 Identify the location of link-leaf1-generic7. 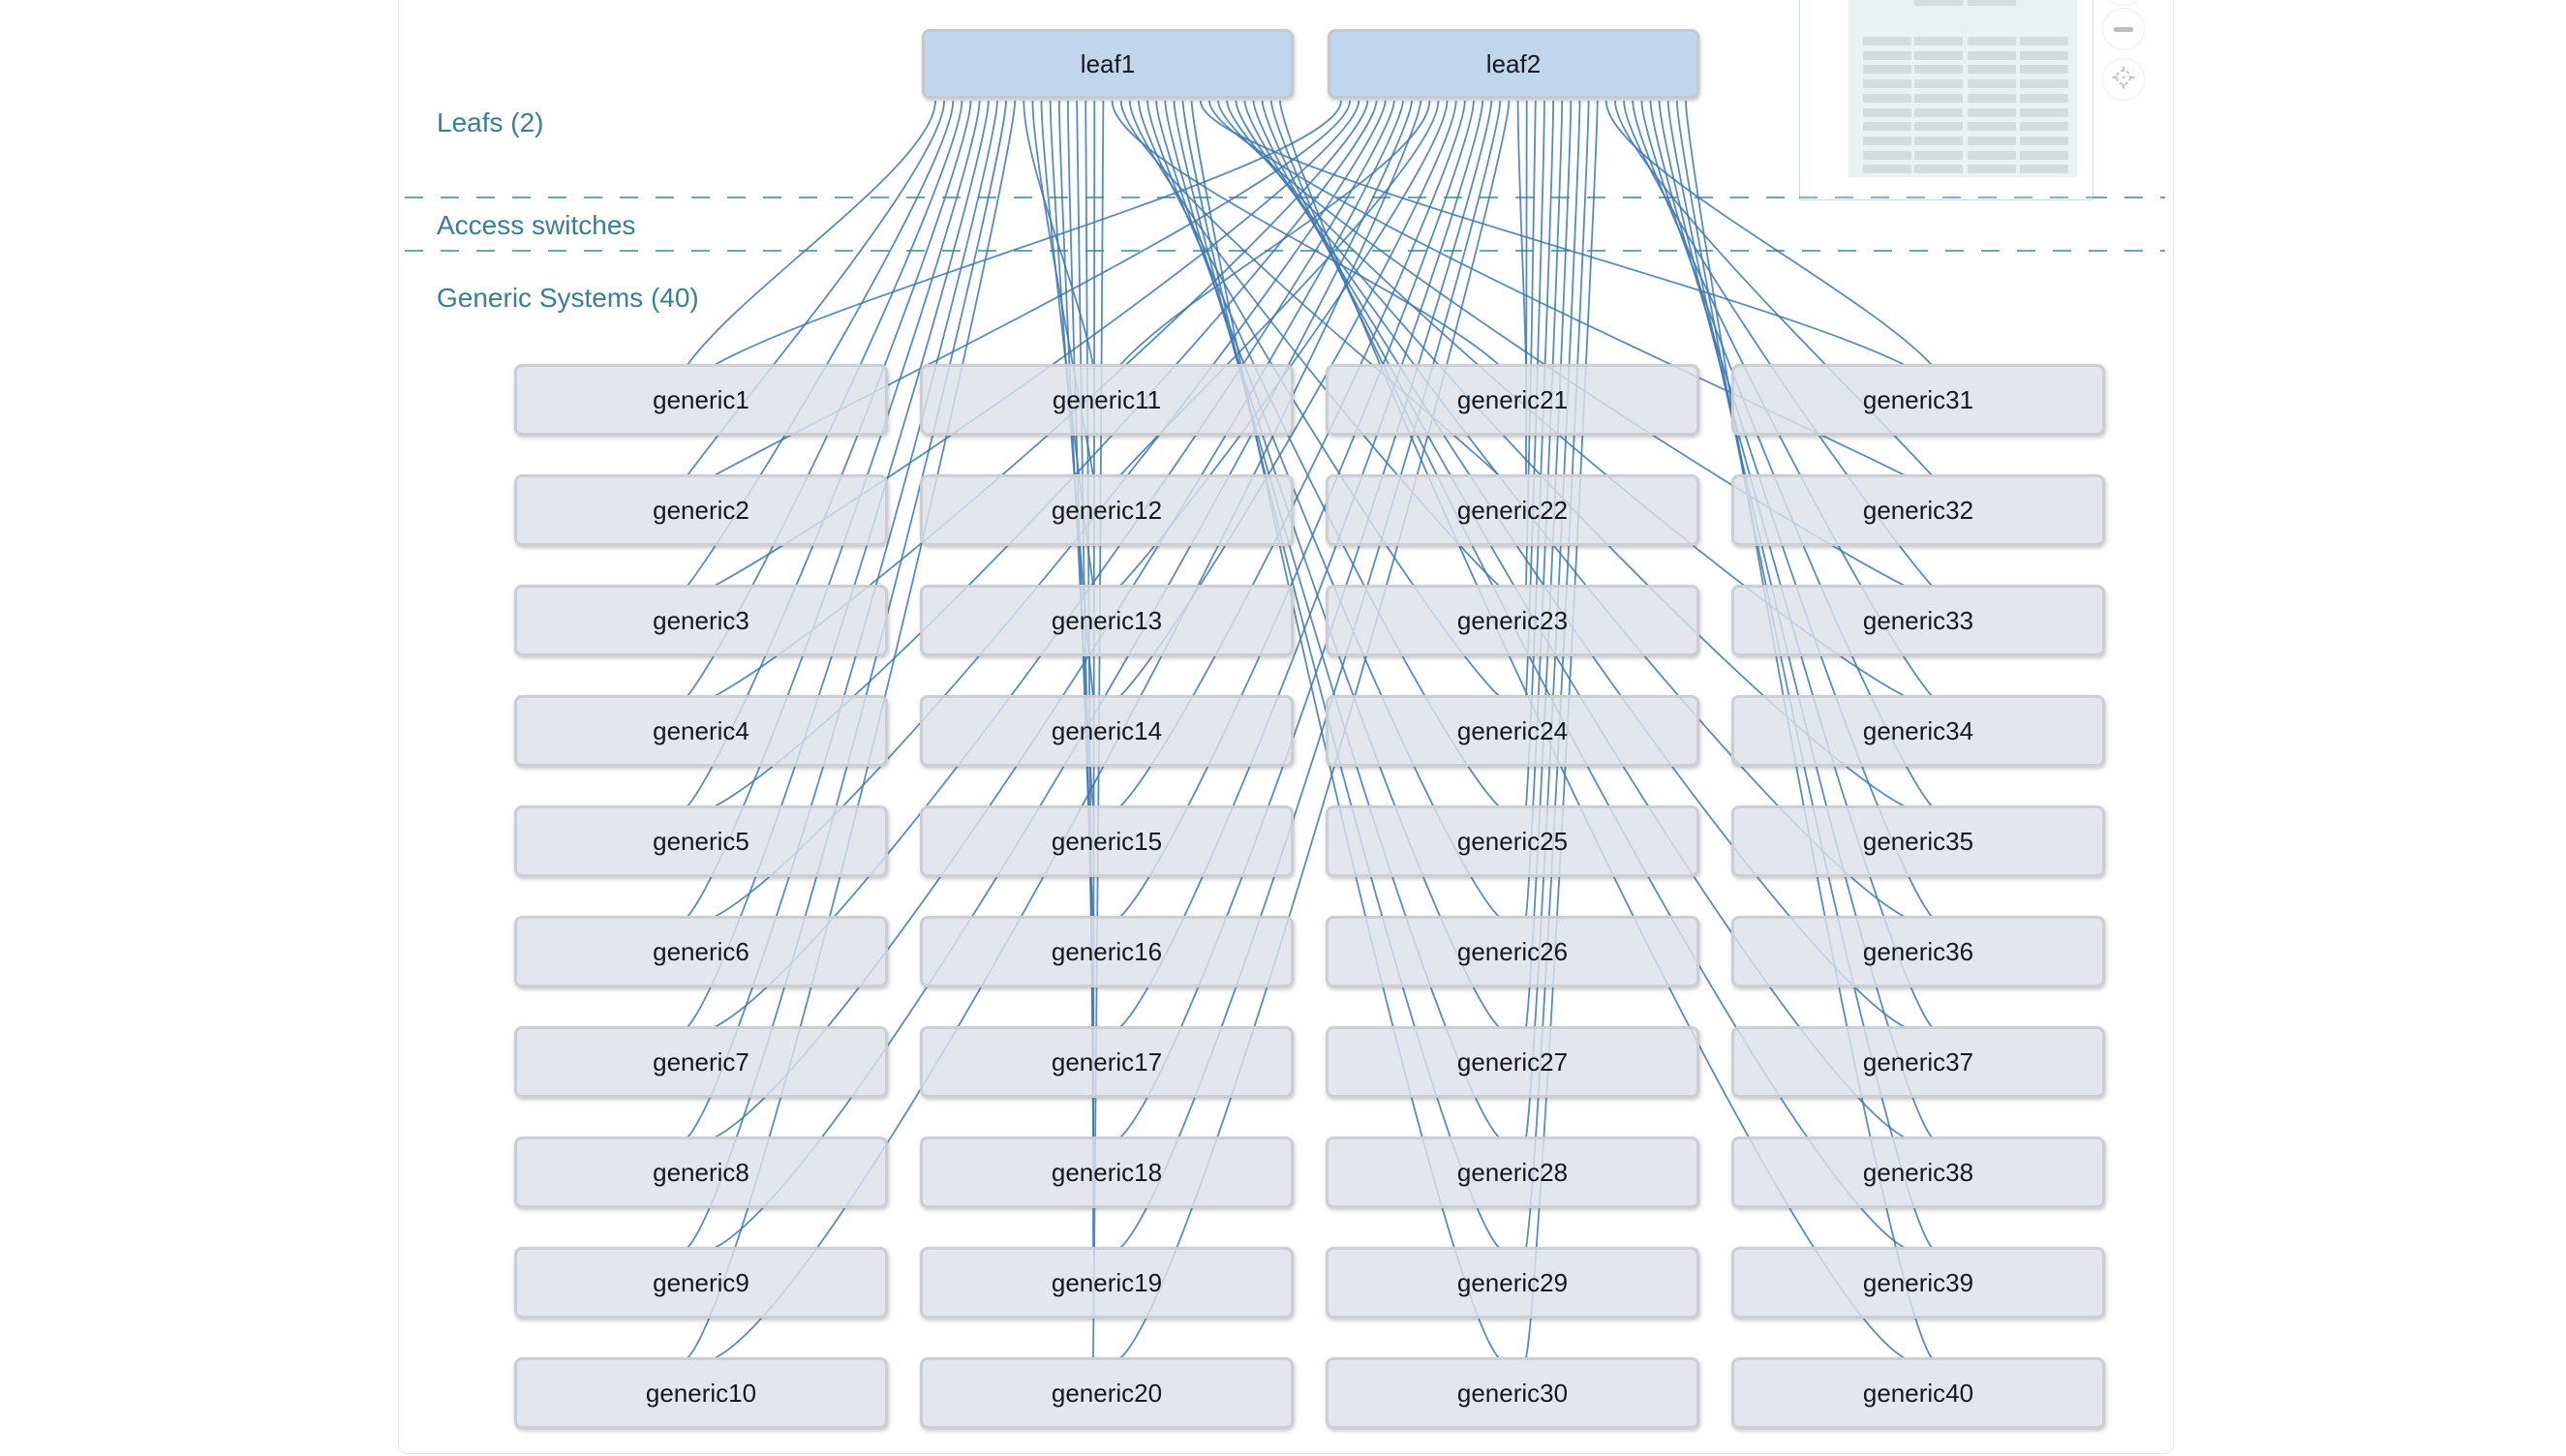
(838, 564).